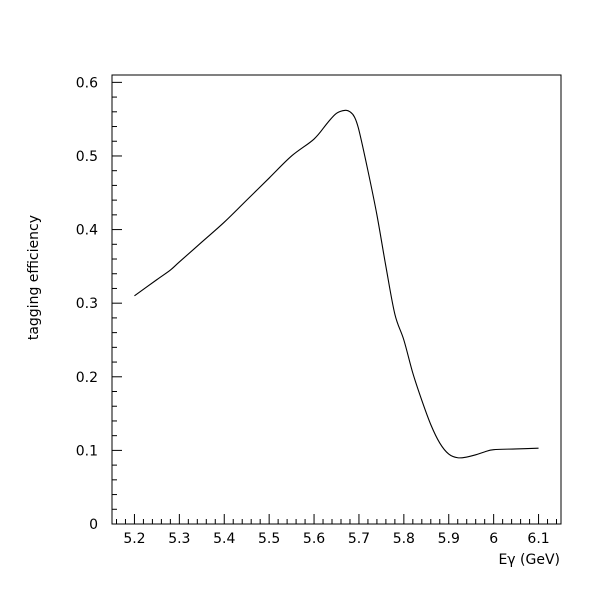 This screenshot has width=600, height=600. Describe the element at coordinates (87, 231) in the screenshot. I see `y-tick-label: 0.4` at that location.